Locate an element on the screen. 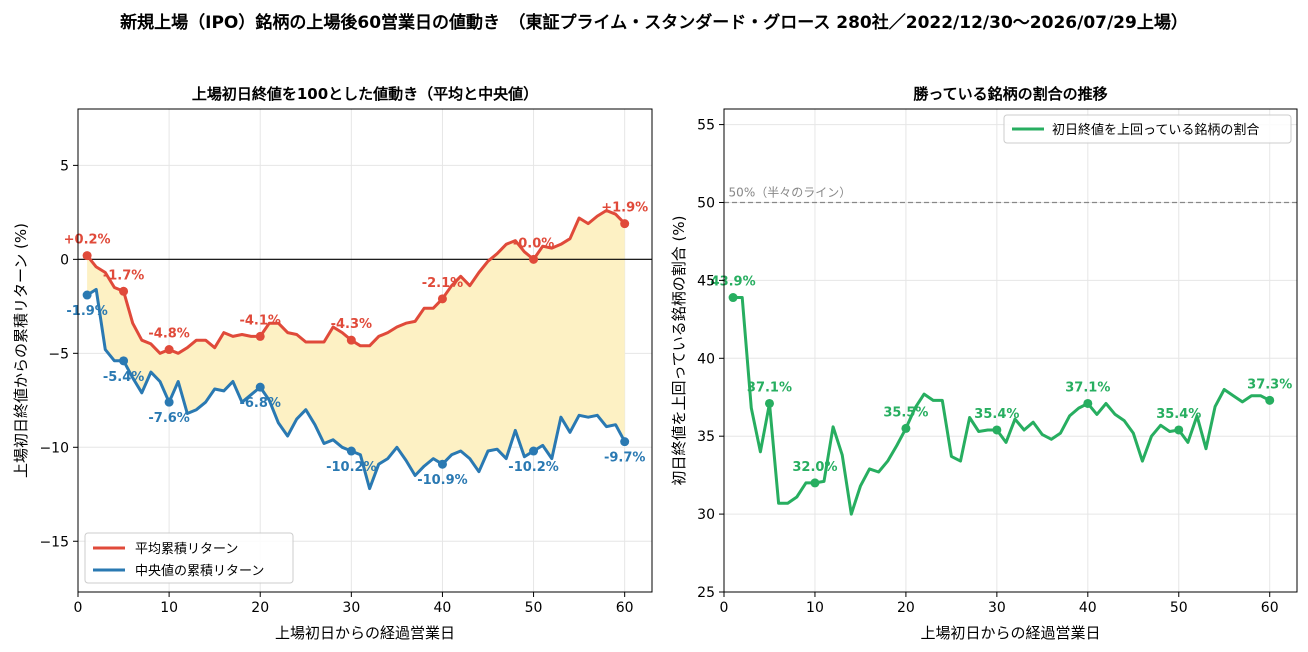 The width and height of the screenshot is (1308, 652). chart2-x-tick-label: 20 is located at coordinates (906, 608).